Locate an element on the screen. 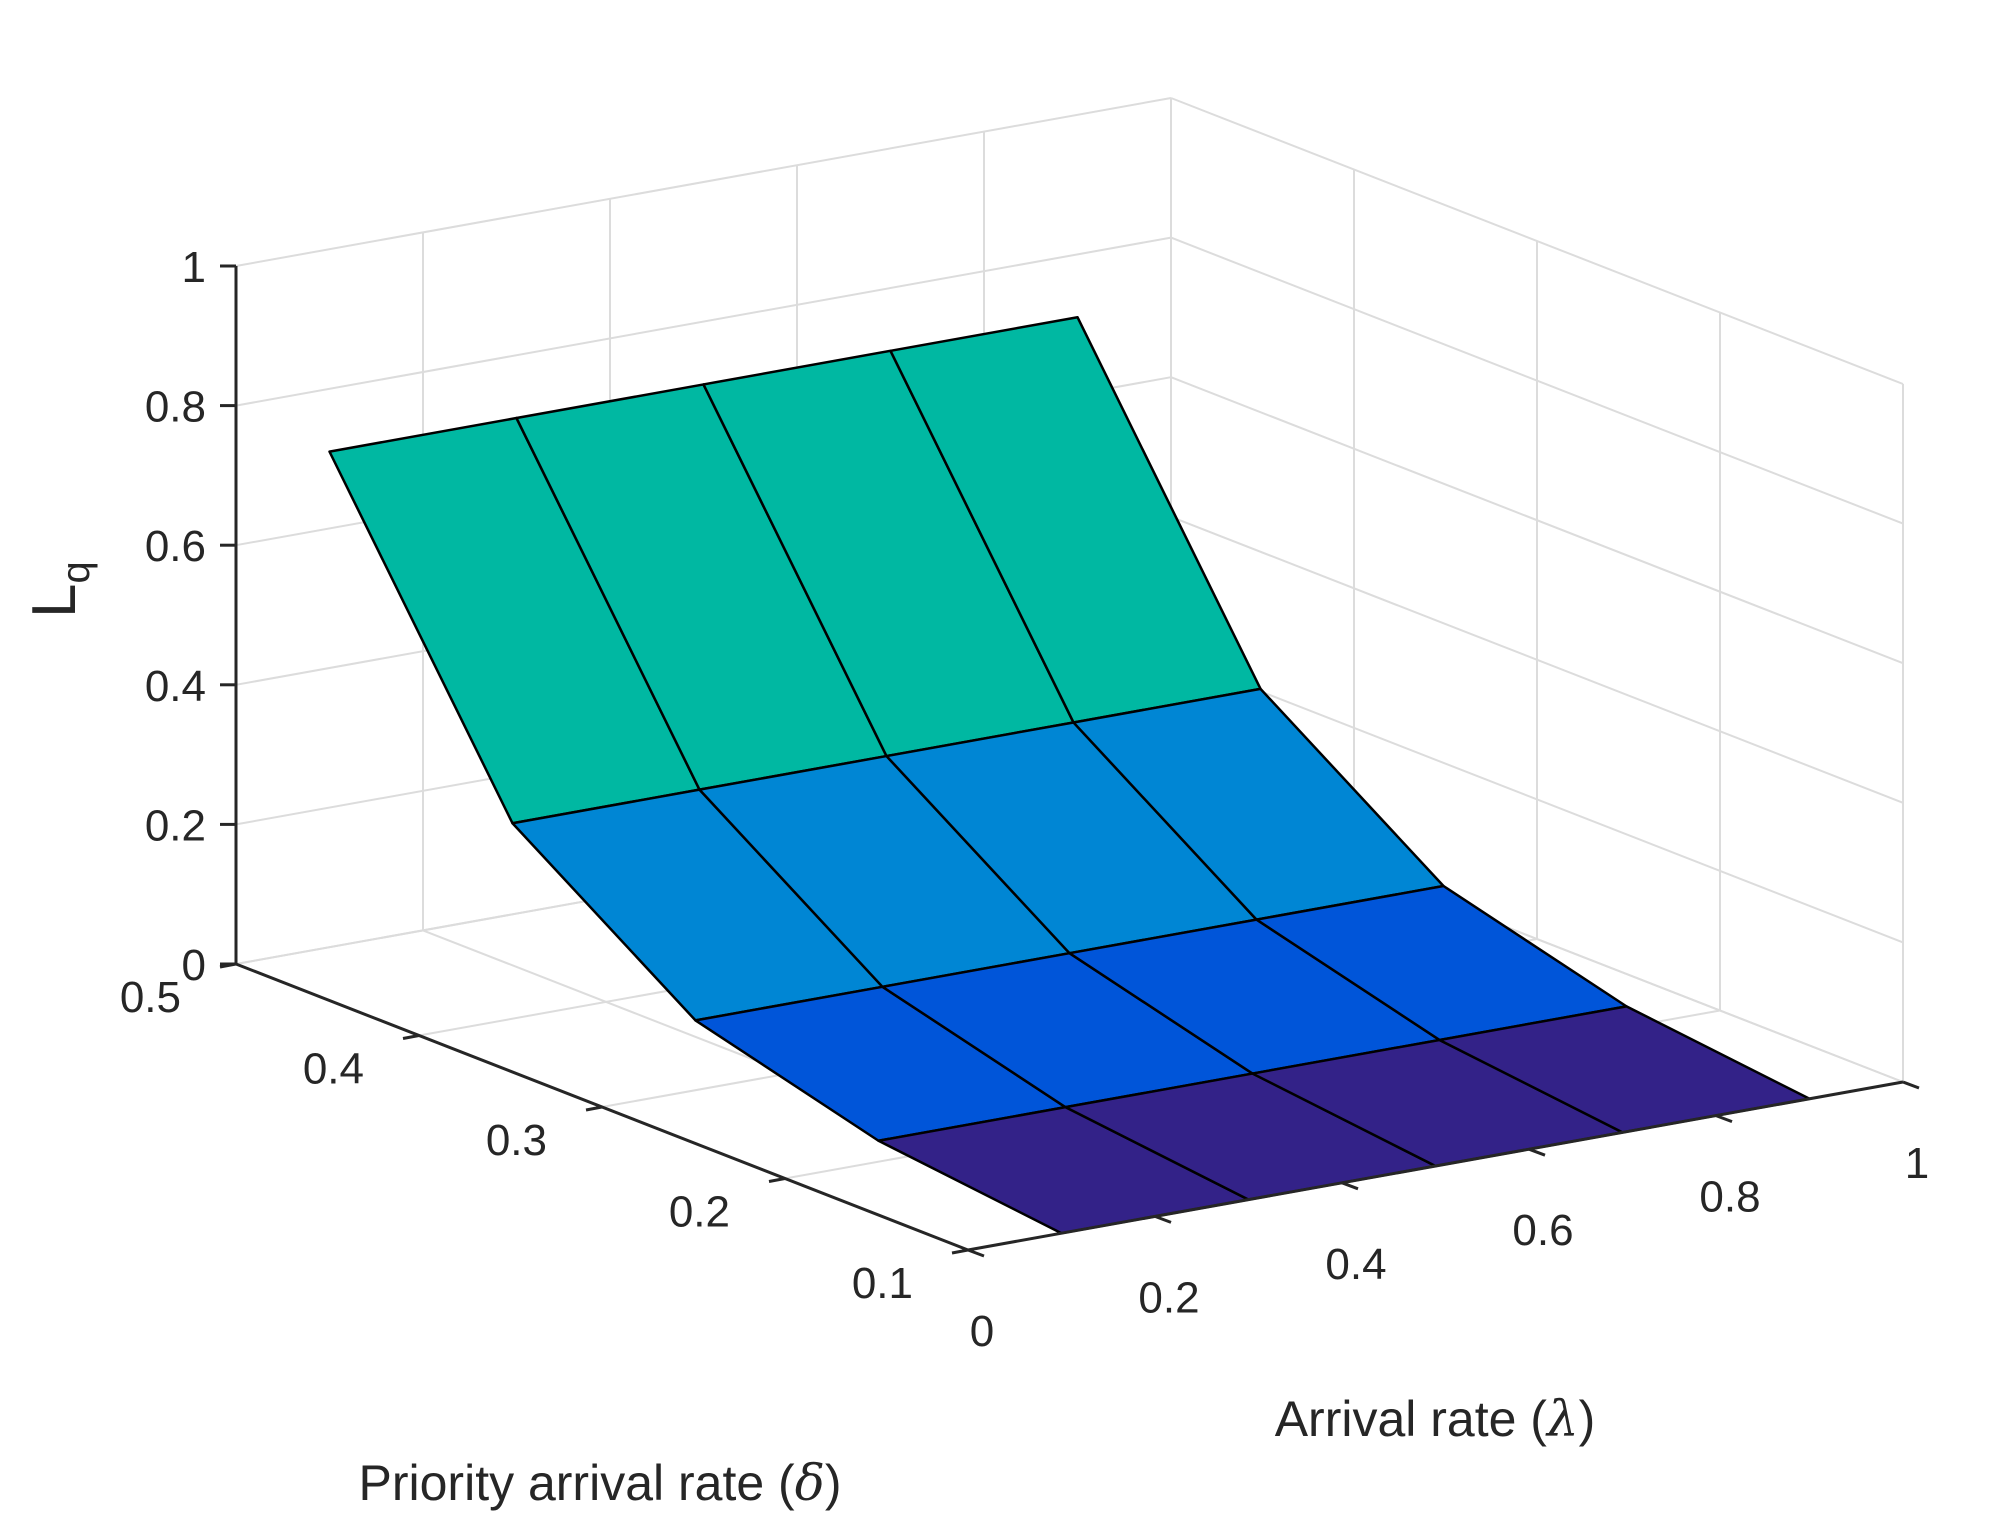  lambda-tick-label: 0.6 is located at coordinates (1542, 1230).